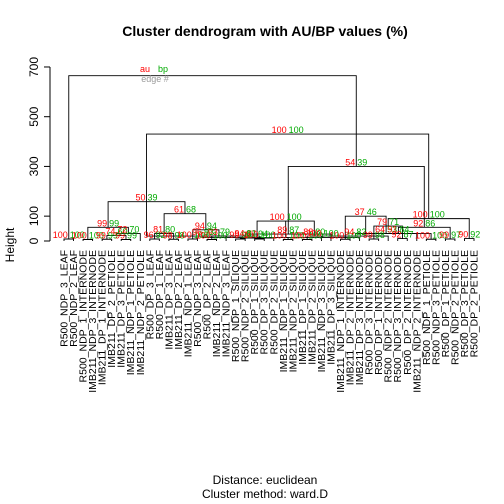 This screenshot has width=504, height=504. What do you see at coordinates (34, 216) in the screenshot?
I see `y-tick-label: 100` at bounding box center [34, 216].